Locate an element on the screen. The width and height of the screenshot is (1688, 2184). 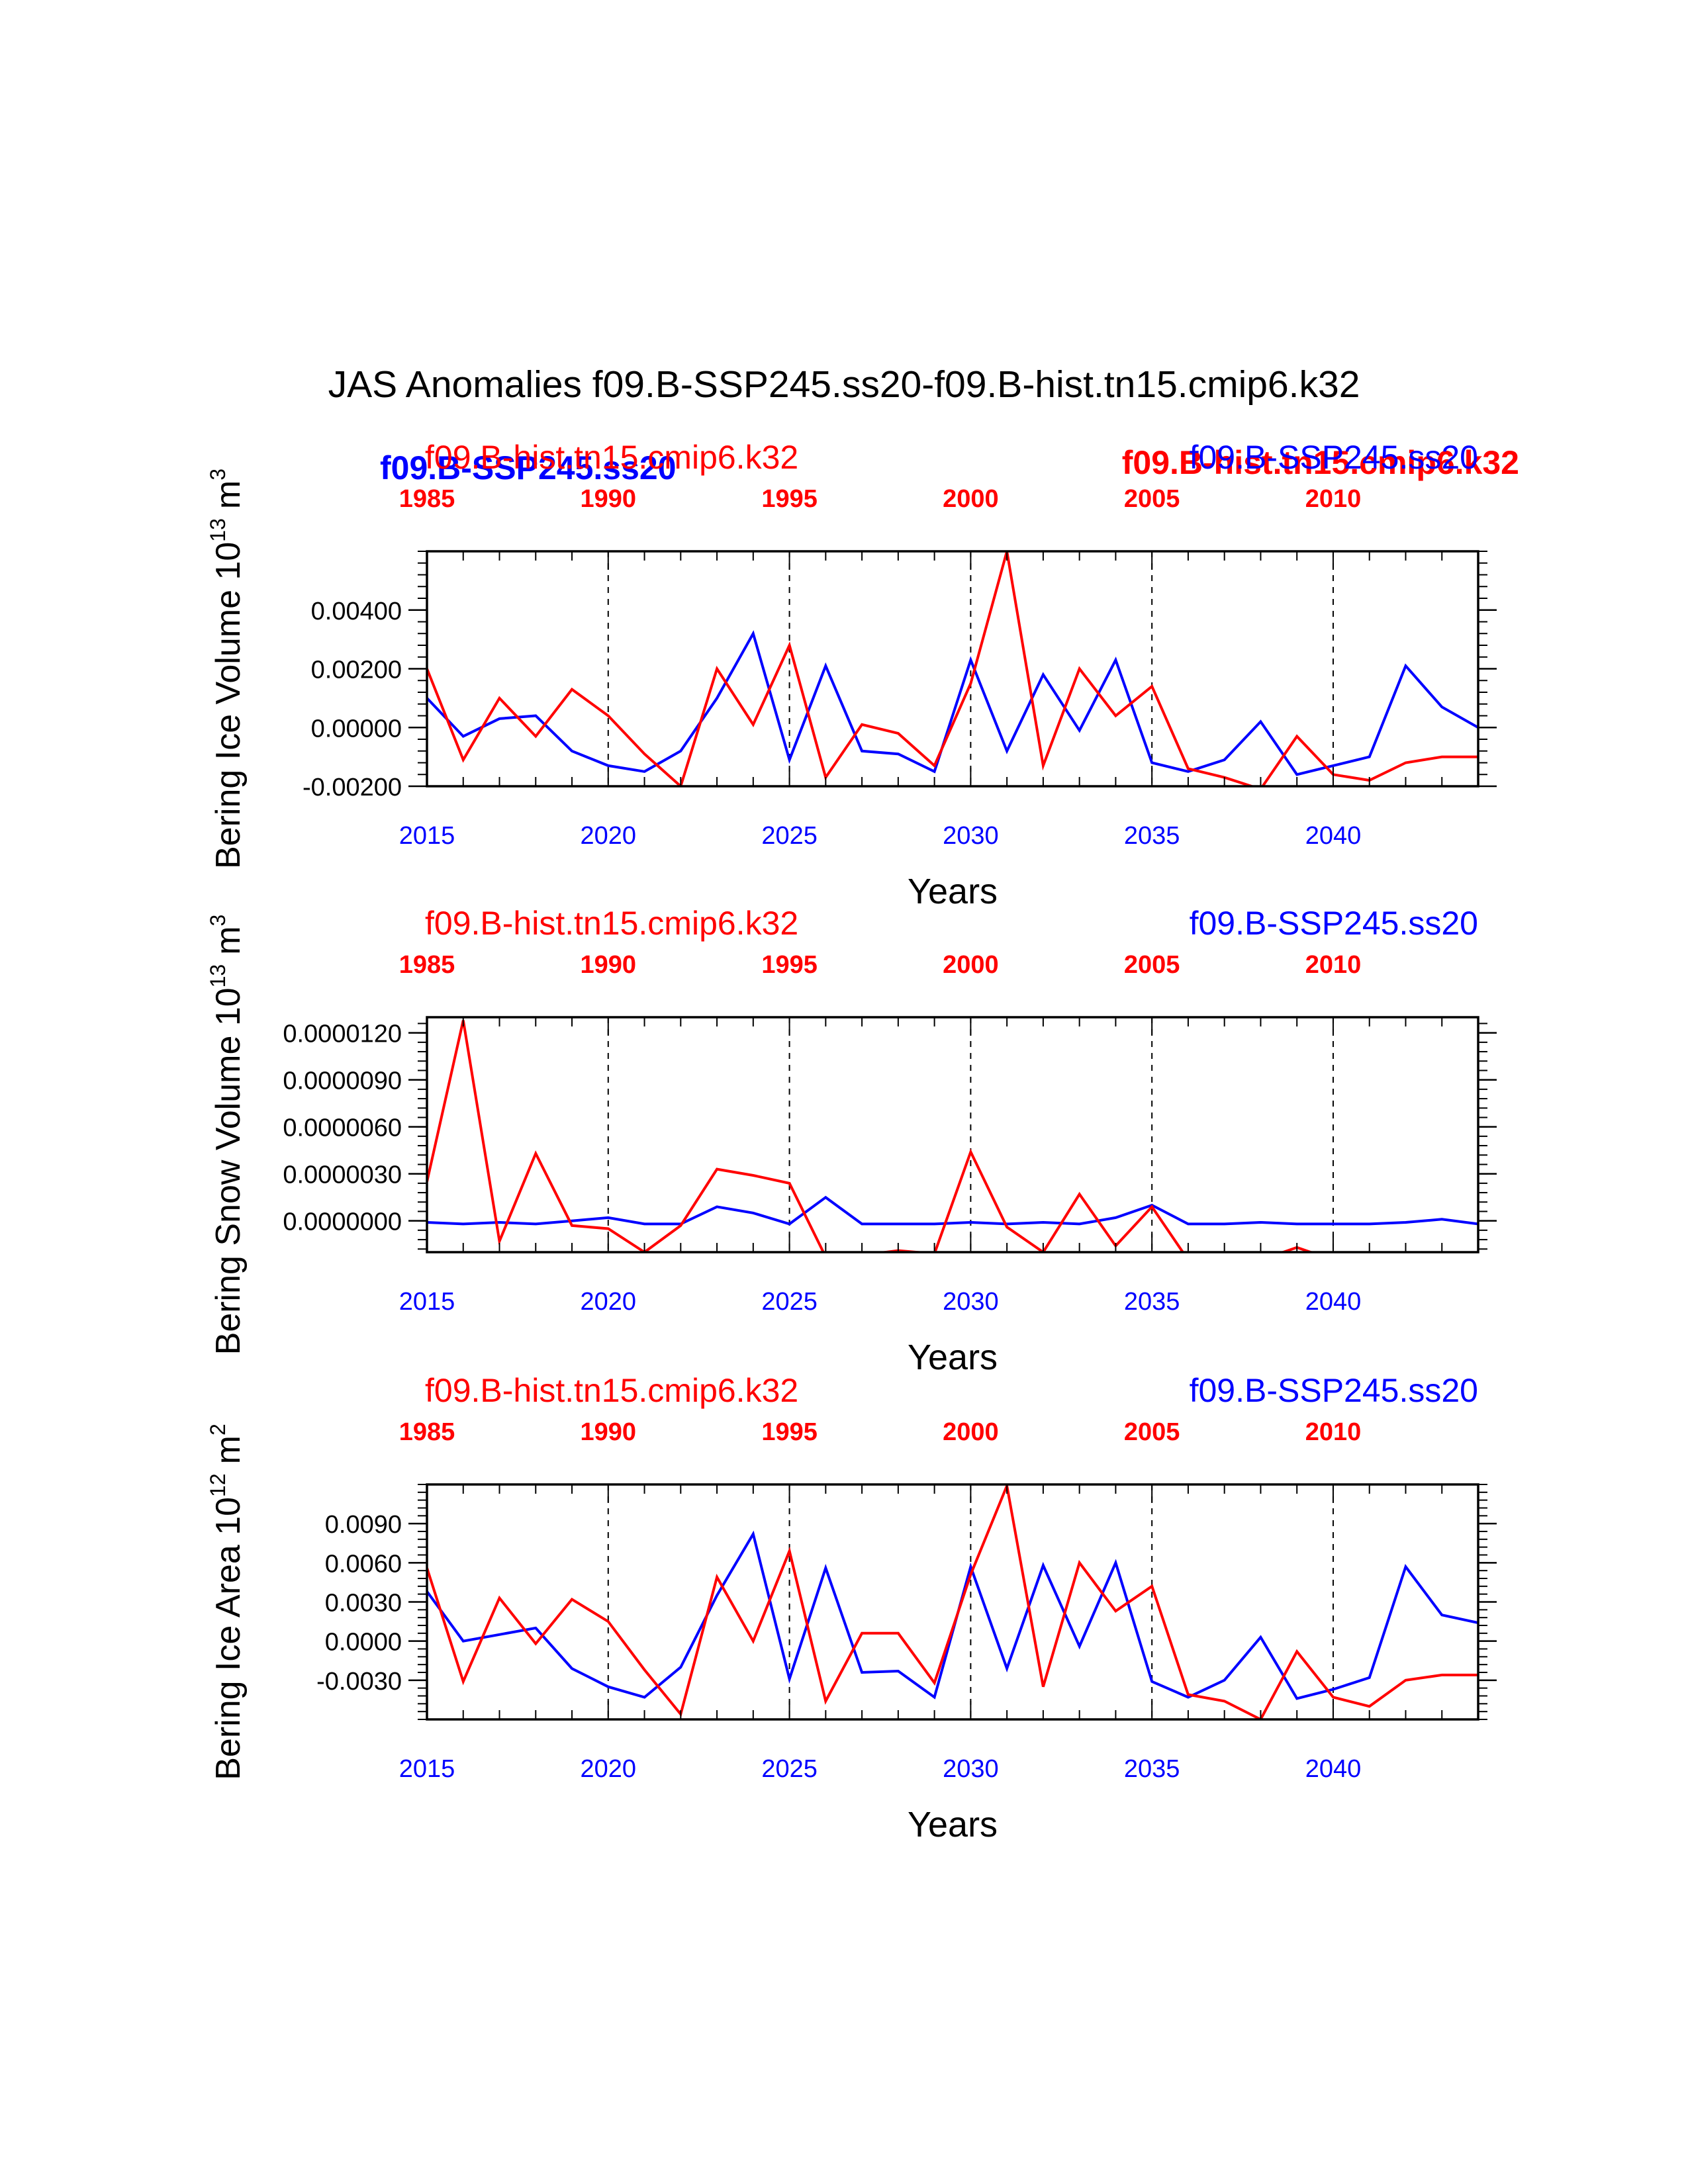
panel-2-bottom-tick-label: 2040 is located at coordinates (1333, 1302).